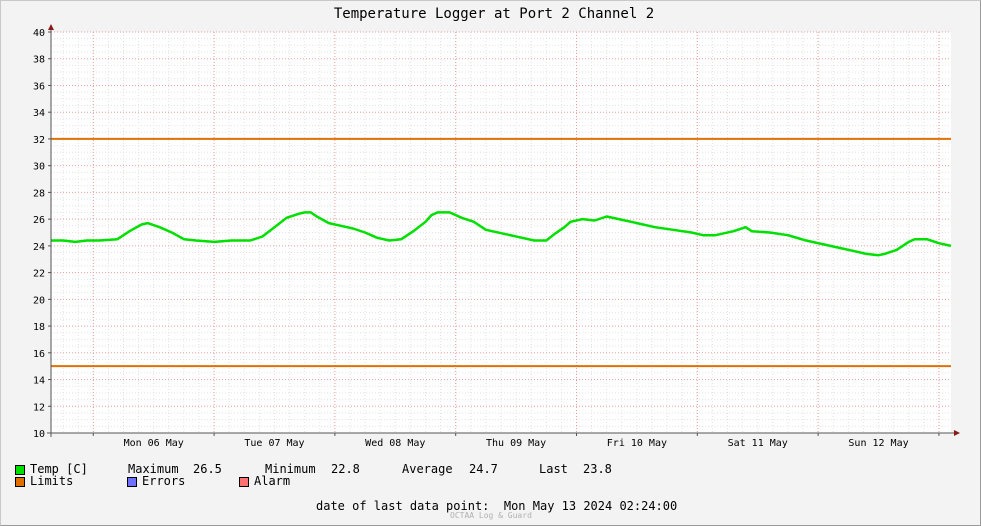 The height and width of the screenshot is (526, 981). I want to click on legend-maximum-value: 26.5, so click(207, 469).